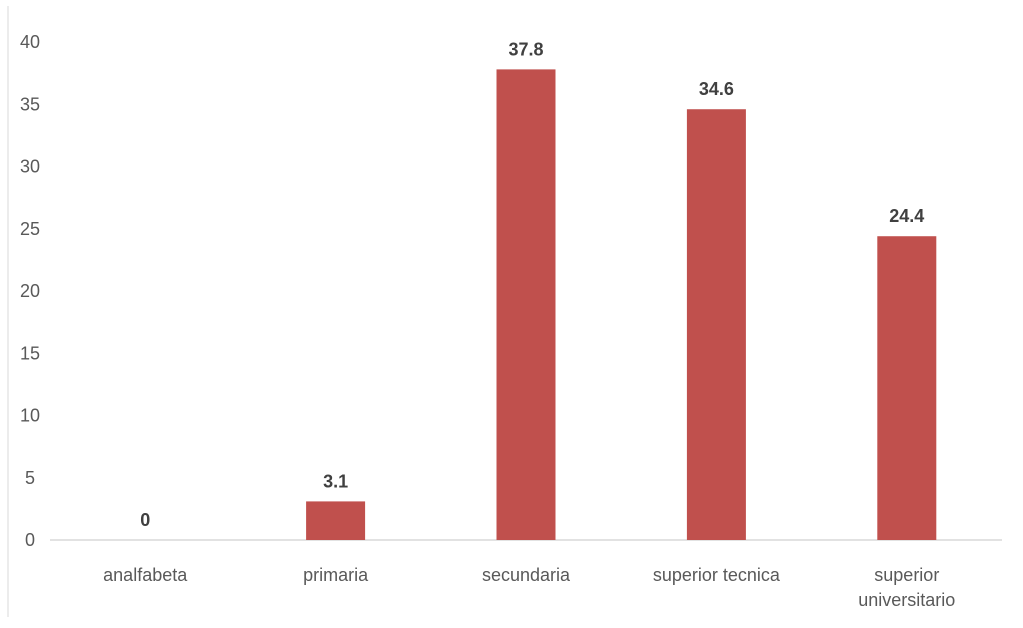  I want to click on x-tick-label: superior tecnica, so click(717, 575).